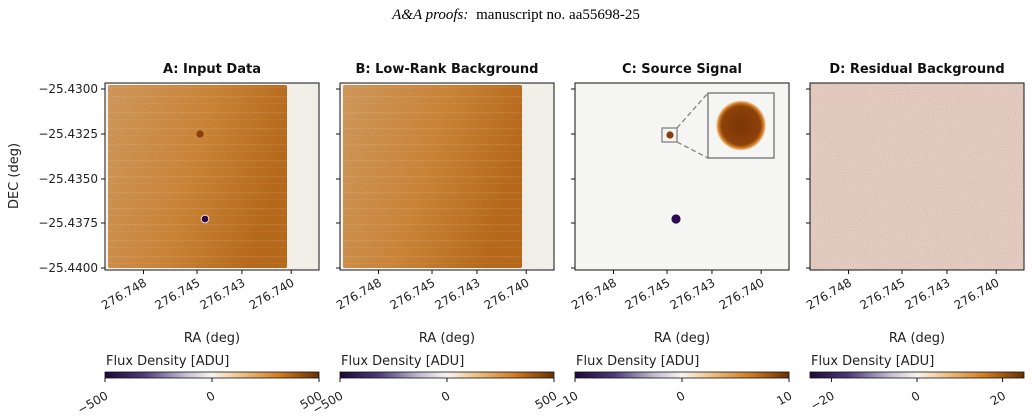 The height and width of the screenshot is (419, 1032). Describe the element at coordinates (566, 400) in the screenshot. I see `colorbar-tick-label: −10` at that location.